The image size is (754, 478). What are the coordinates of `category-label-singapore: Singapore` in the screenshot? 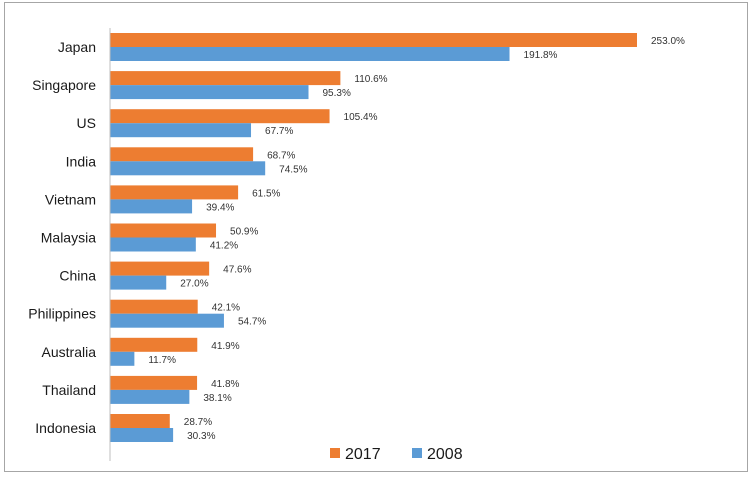 It's located at (64, 85).